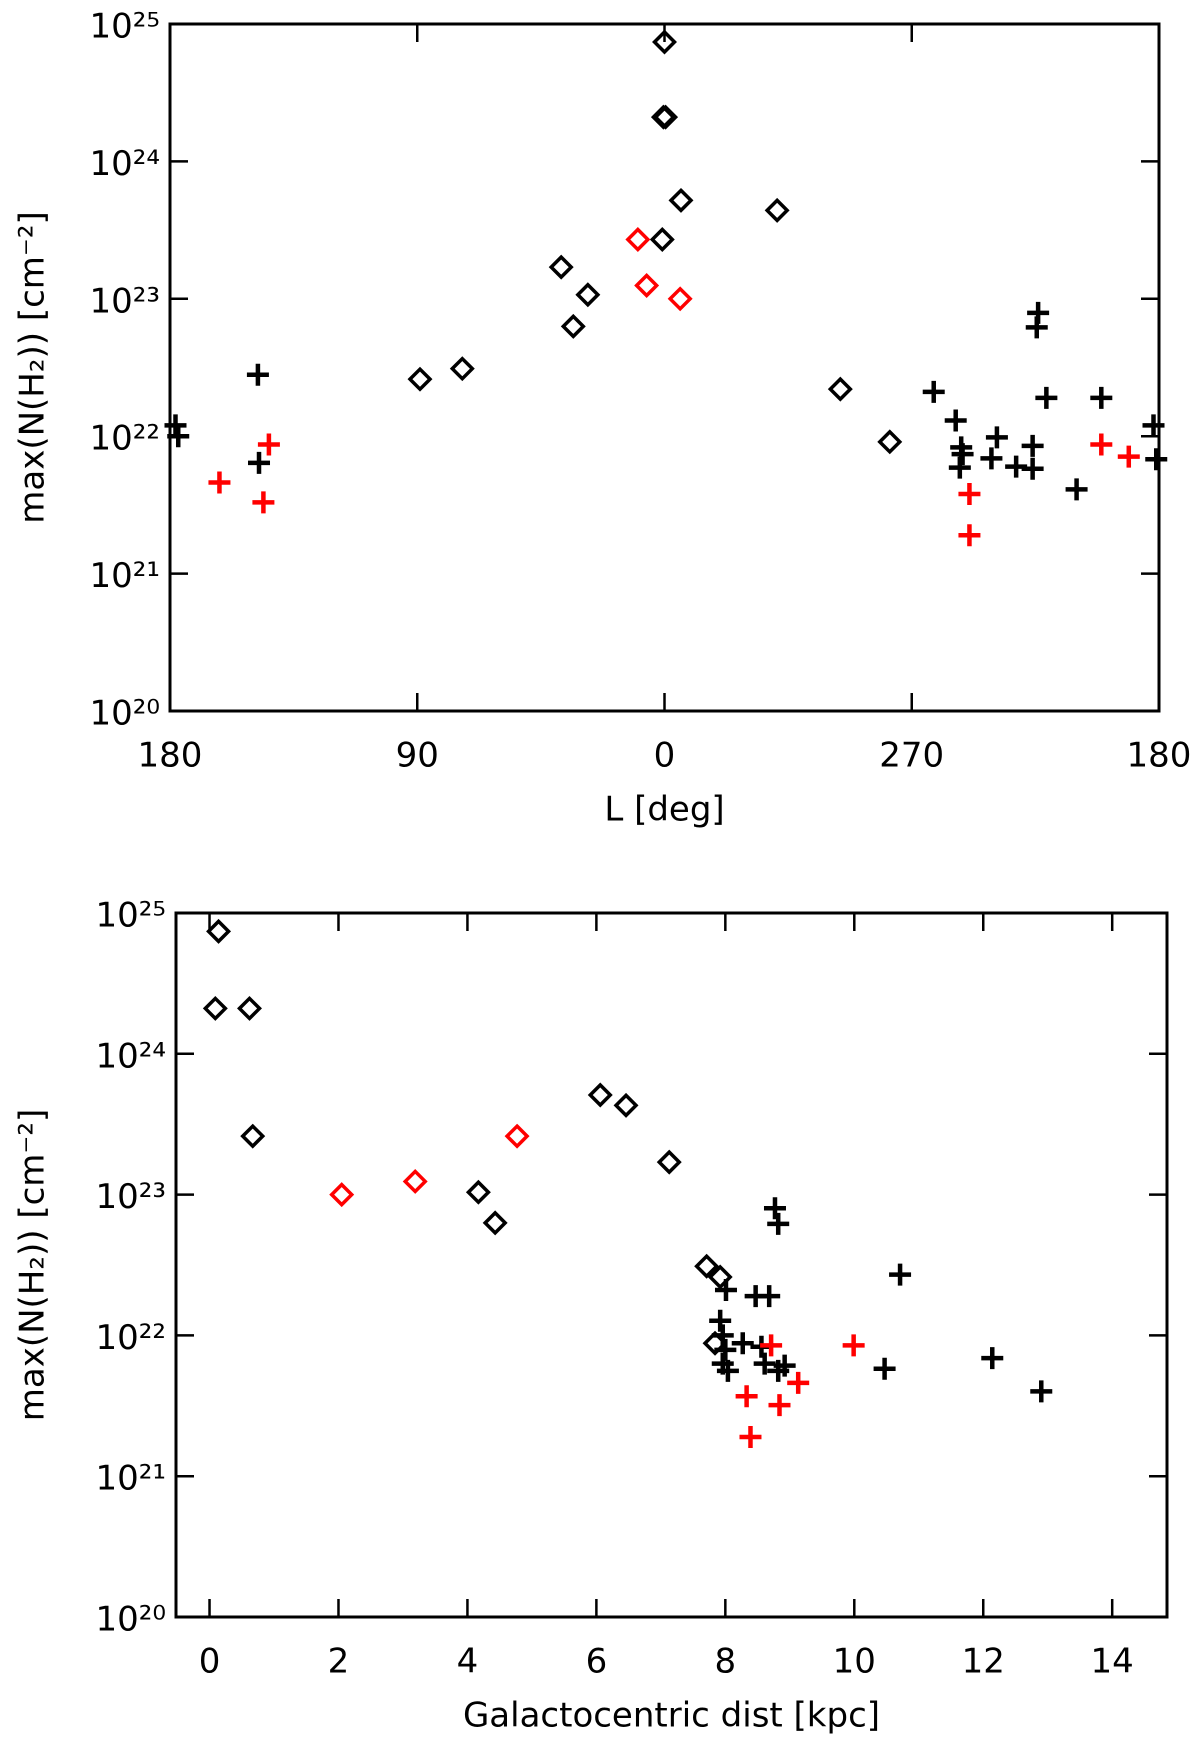 The width and height of the screenshot is (1200, 1745). I want to click on x-axis-label: Galactocentric dist [kpc], so click(671, 1716).